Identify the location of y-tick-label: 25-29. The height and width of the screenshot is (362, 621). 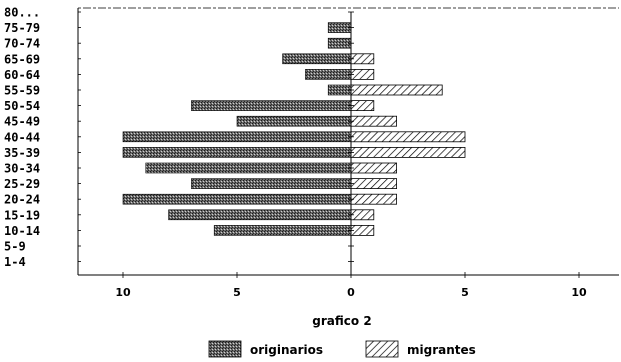
(22, 184).